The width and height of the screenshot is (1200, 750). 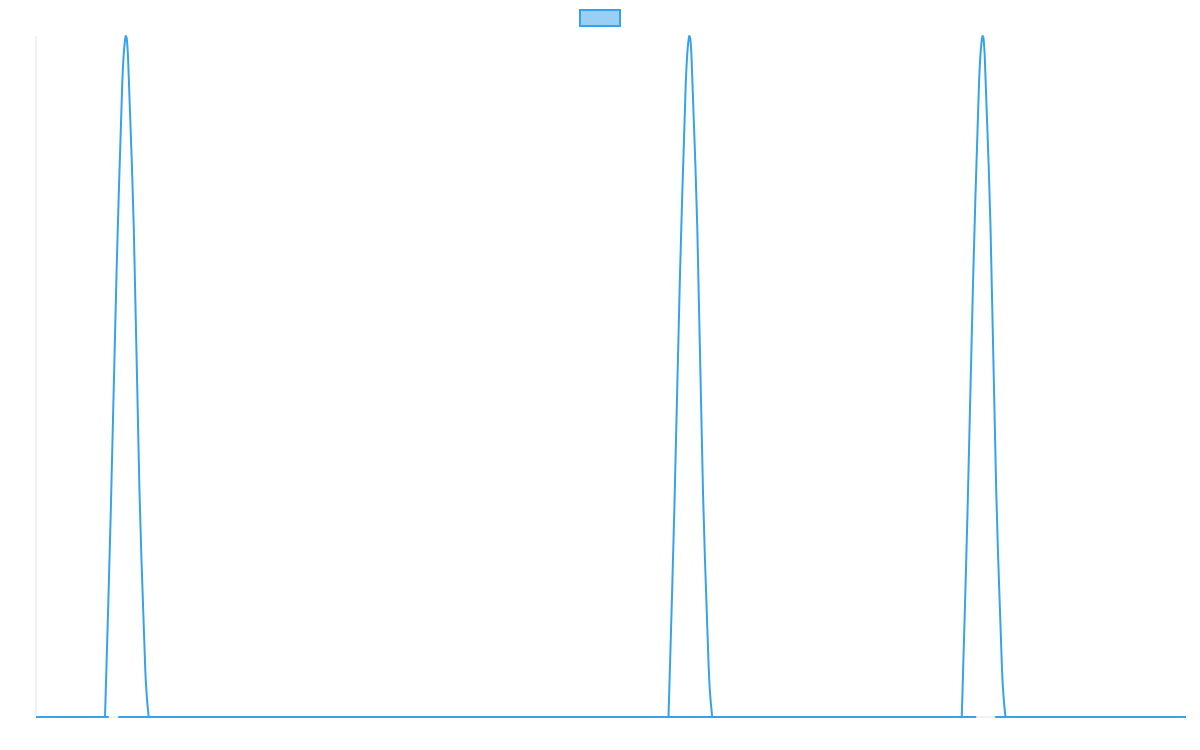 I want to click on legend, so click(x=600, y=18).